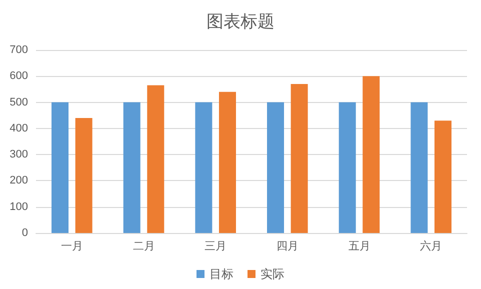 This screenshot has height=289, width=481. Describe the element at coordinates (431, 246) in the screenshot. I see `x-tick-label: 六月` at that location.